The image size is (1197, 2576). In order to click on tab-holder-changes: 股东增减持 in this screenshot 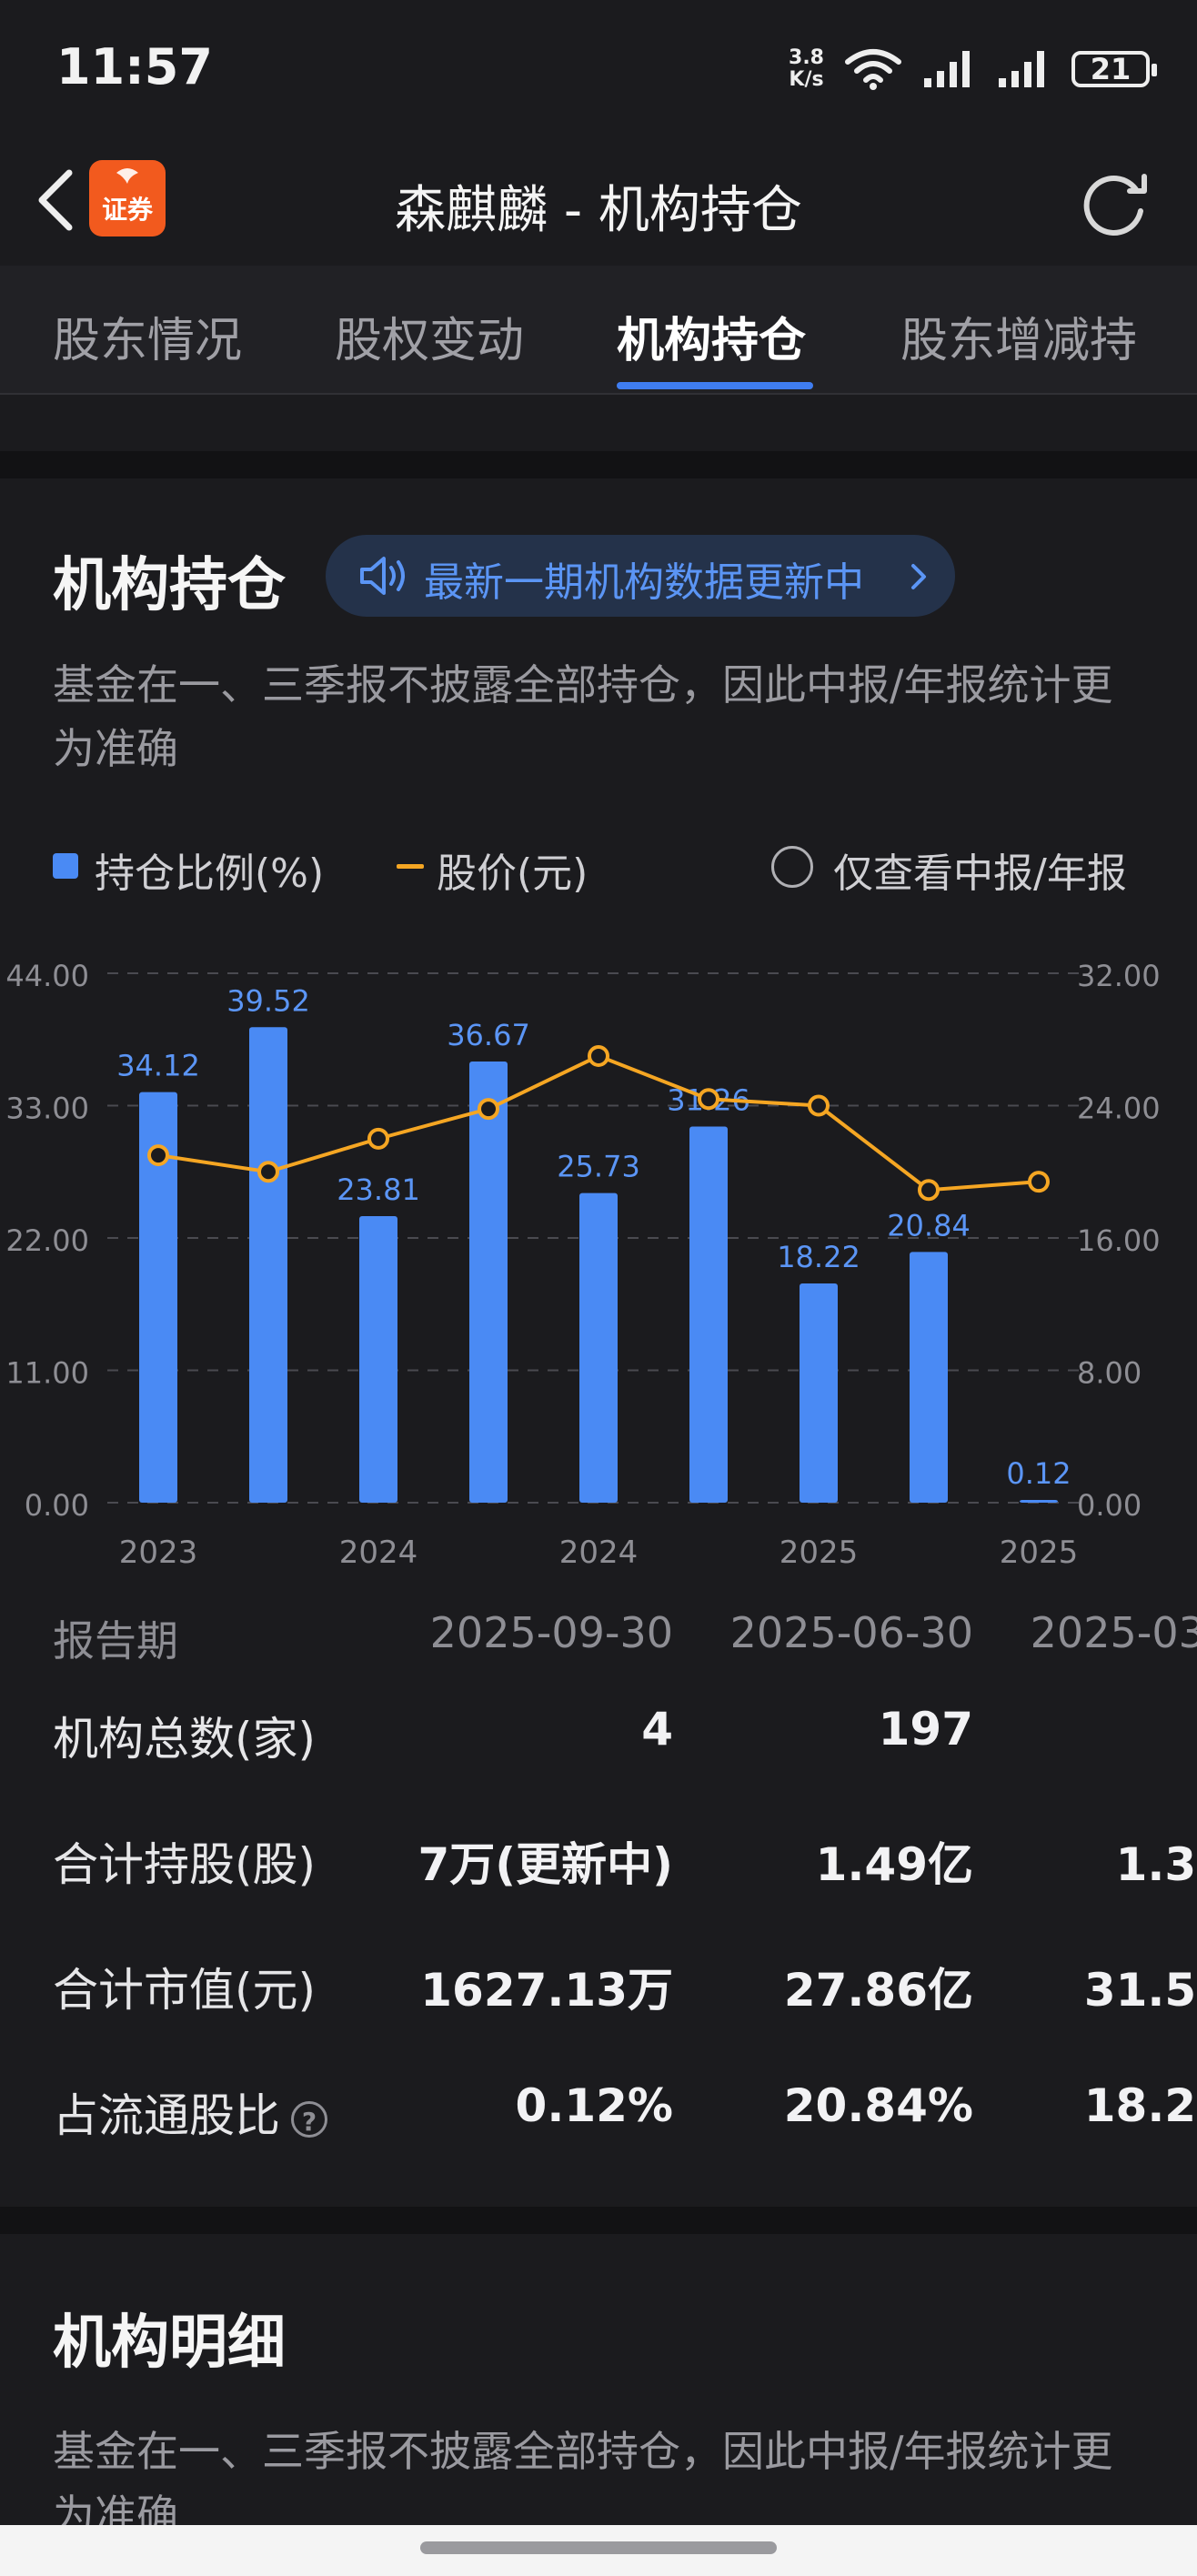, I will do `click(1019, 341)`.